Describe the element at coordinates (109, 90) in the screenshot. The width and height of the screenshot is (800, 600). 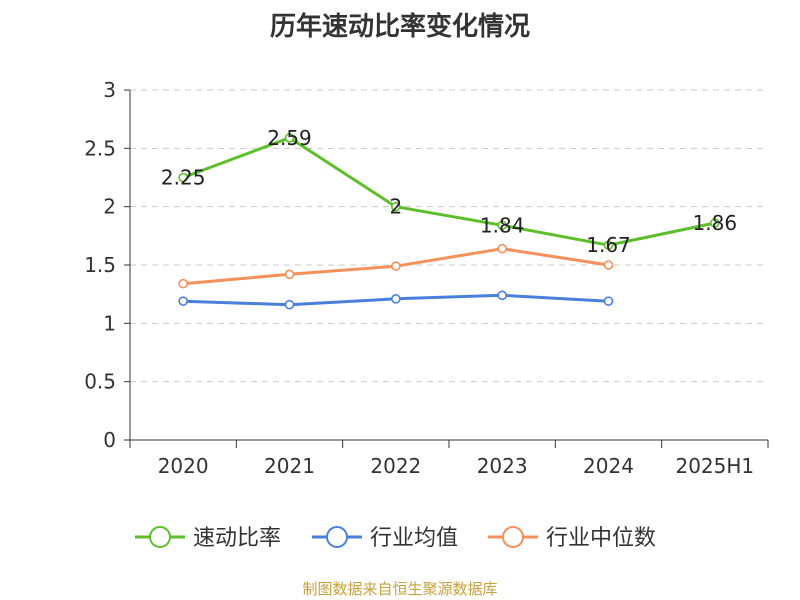
I see `y-tick-label: 3` at that location.